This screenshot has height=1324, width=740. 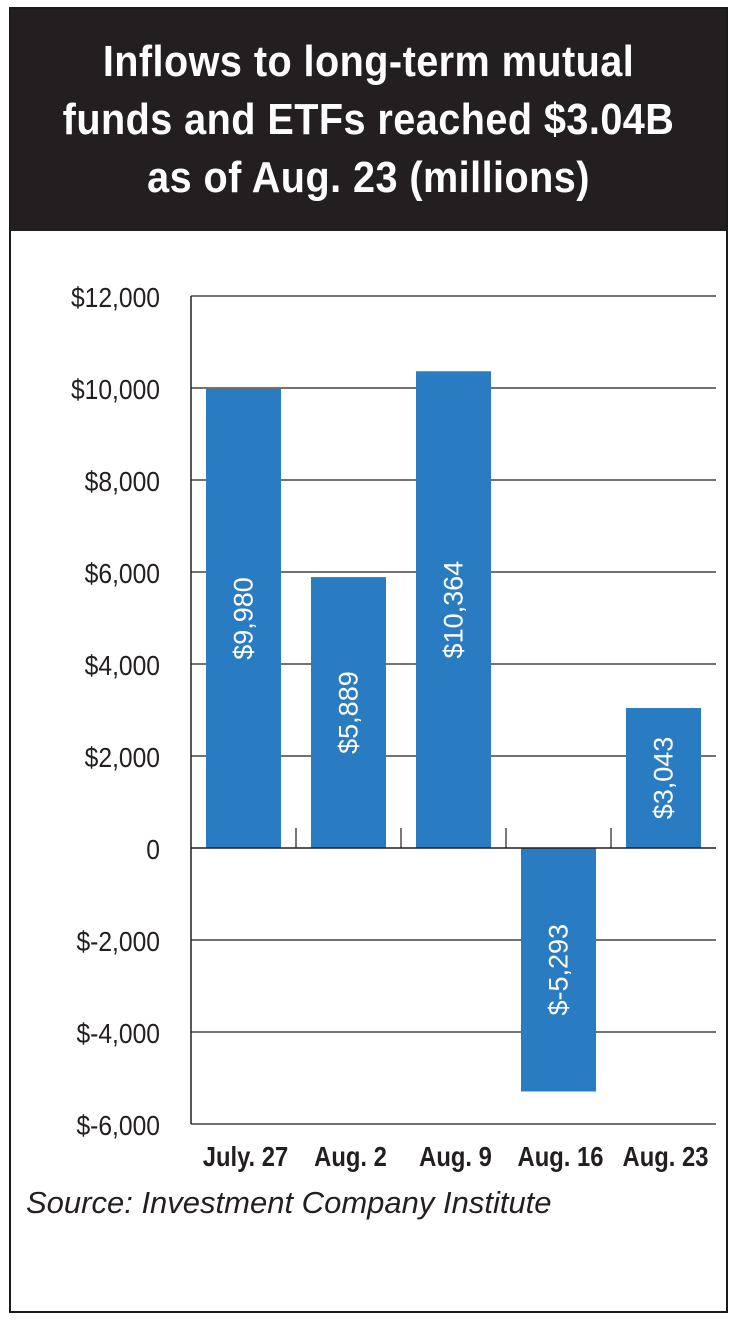 What do you see at coordinates (368, 61) in the screenshot?
I see `title-line-1: Inflows to long-term mutual` at bounding box center [368, 61].